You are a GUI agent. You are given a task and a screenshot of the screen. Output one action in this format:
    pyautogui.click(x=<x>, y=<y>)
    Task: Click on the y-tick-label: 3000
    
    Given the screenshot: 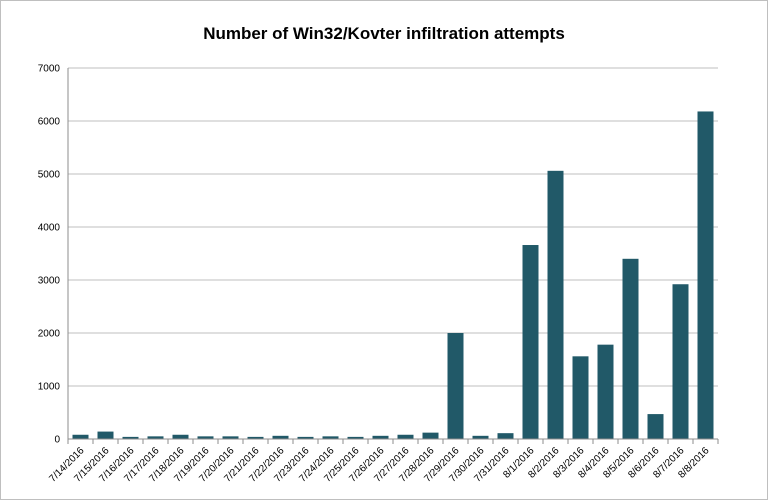 What is the action you would take?
    pyautogui.click(x=49, y=281)
    